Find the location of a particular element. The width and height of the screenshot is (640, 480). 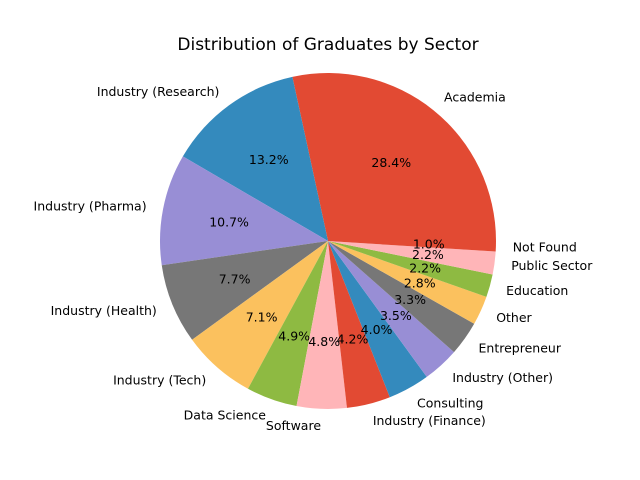

pie-slice-other is located at coordinates (407, 282).